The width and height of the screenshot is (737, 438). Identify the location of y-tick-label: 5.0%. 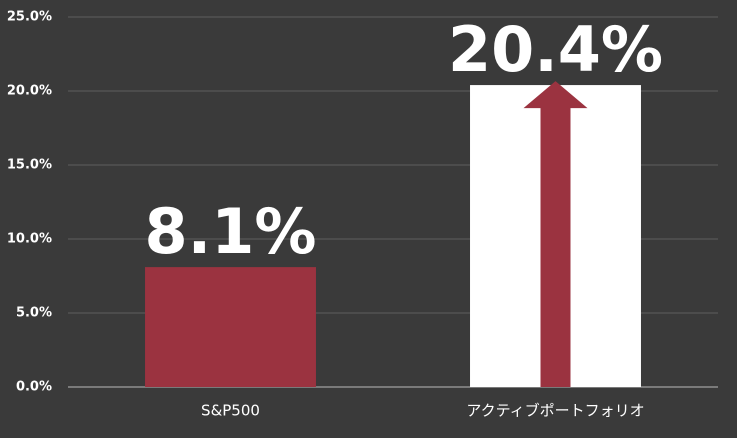
(34, 313).